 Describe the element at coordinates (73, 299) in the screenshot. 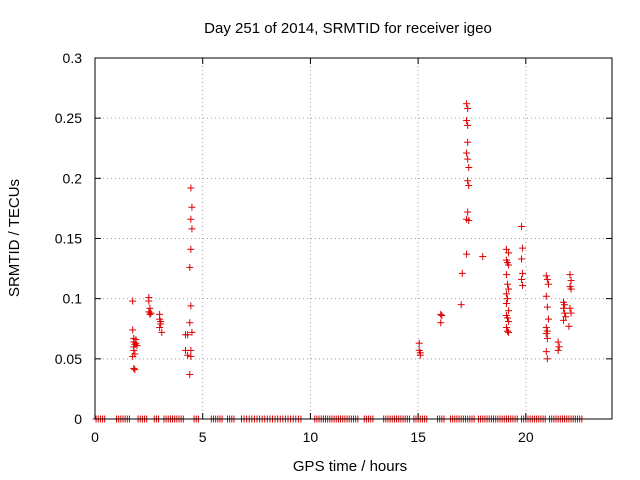

I see `y-tick-label: 0.1` at that location.